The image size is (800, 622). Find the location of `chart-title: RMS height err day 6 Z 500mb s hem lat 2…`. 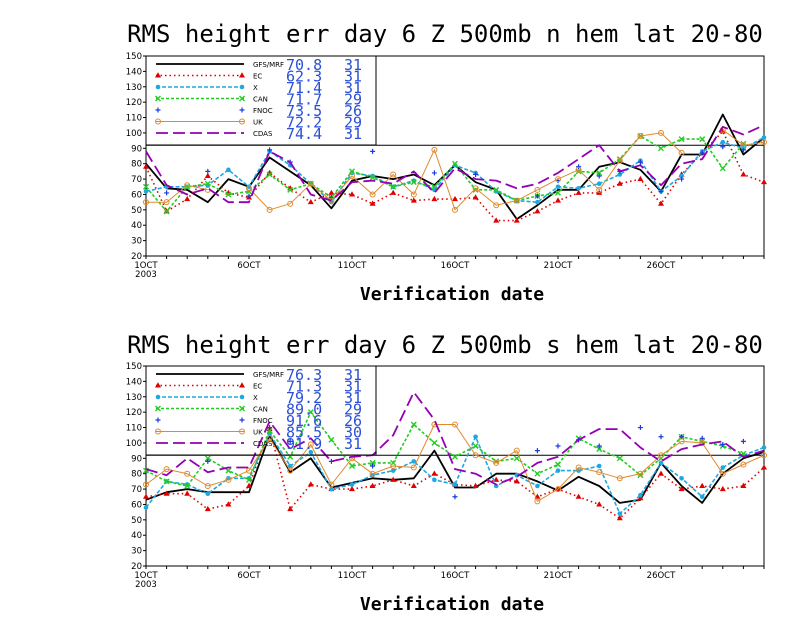

chart-title: RMS height err day 6 Z 500mb s hem lat 2… is located at coordinates (445, 345).